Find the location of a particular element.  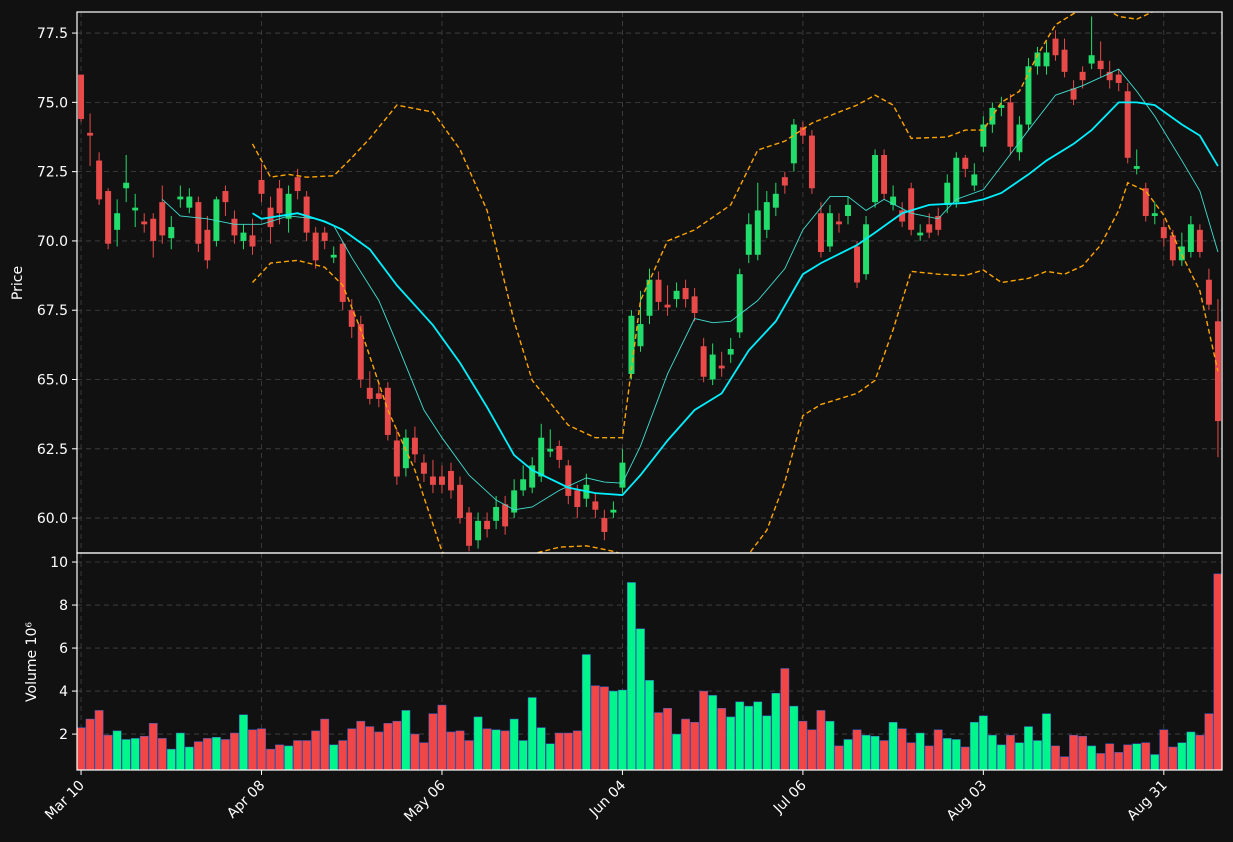

y-tick-label: 65.0 is located at coordinates (52, 381).